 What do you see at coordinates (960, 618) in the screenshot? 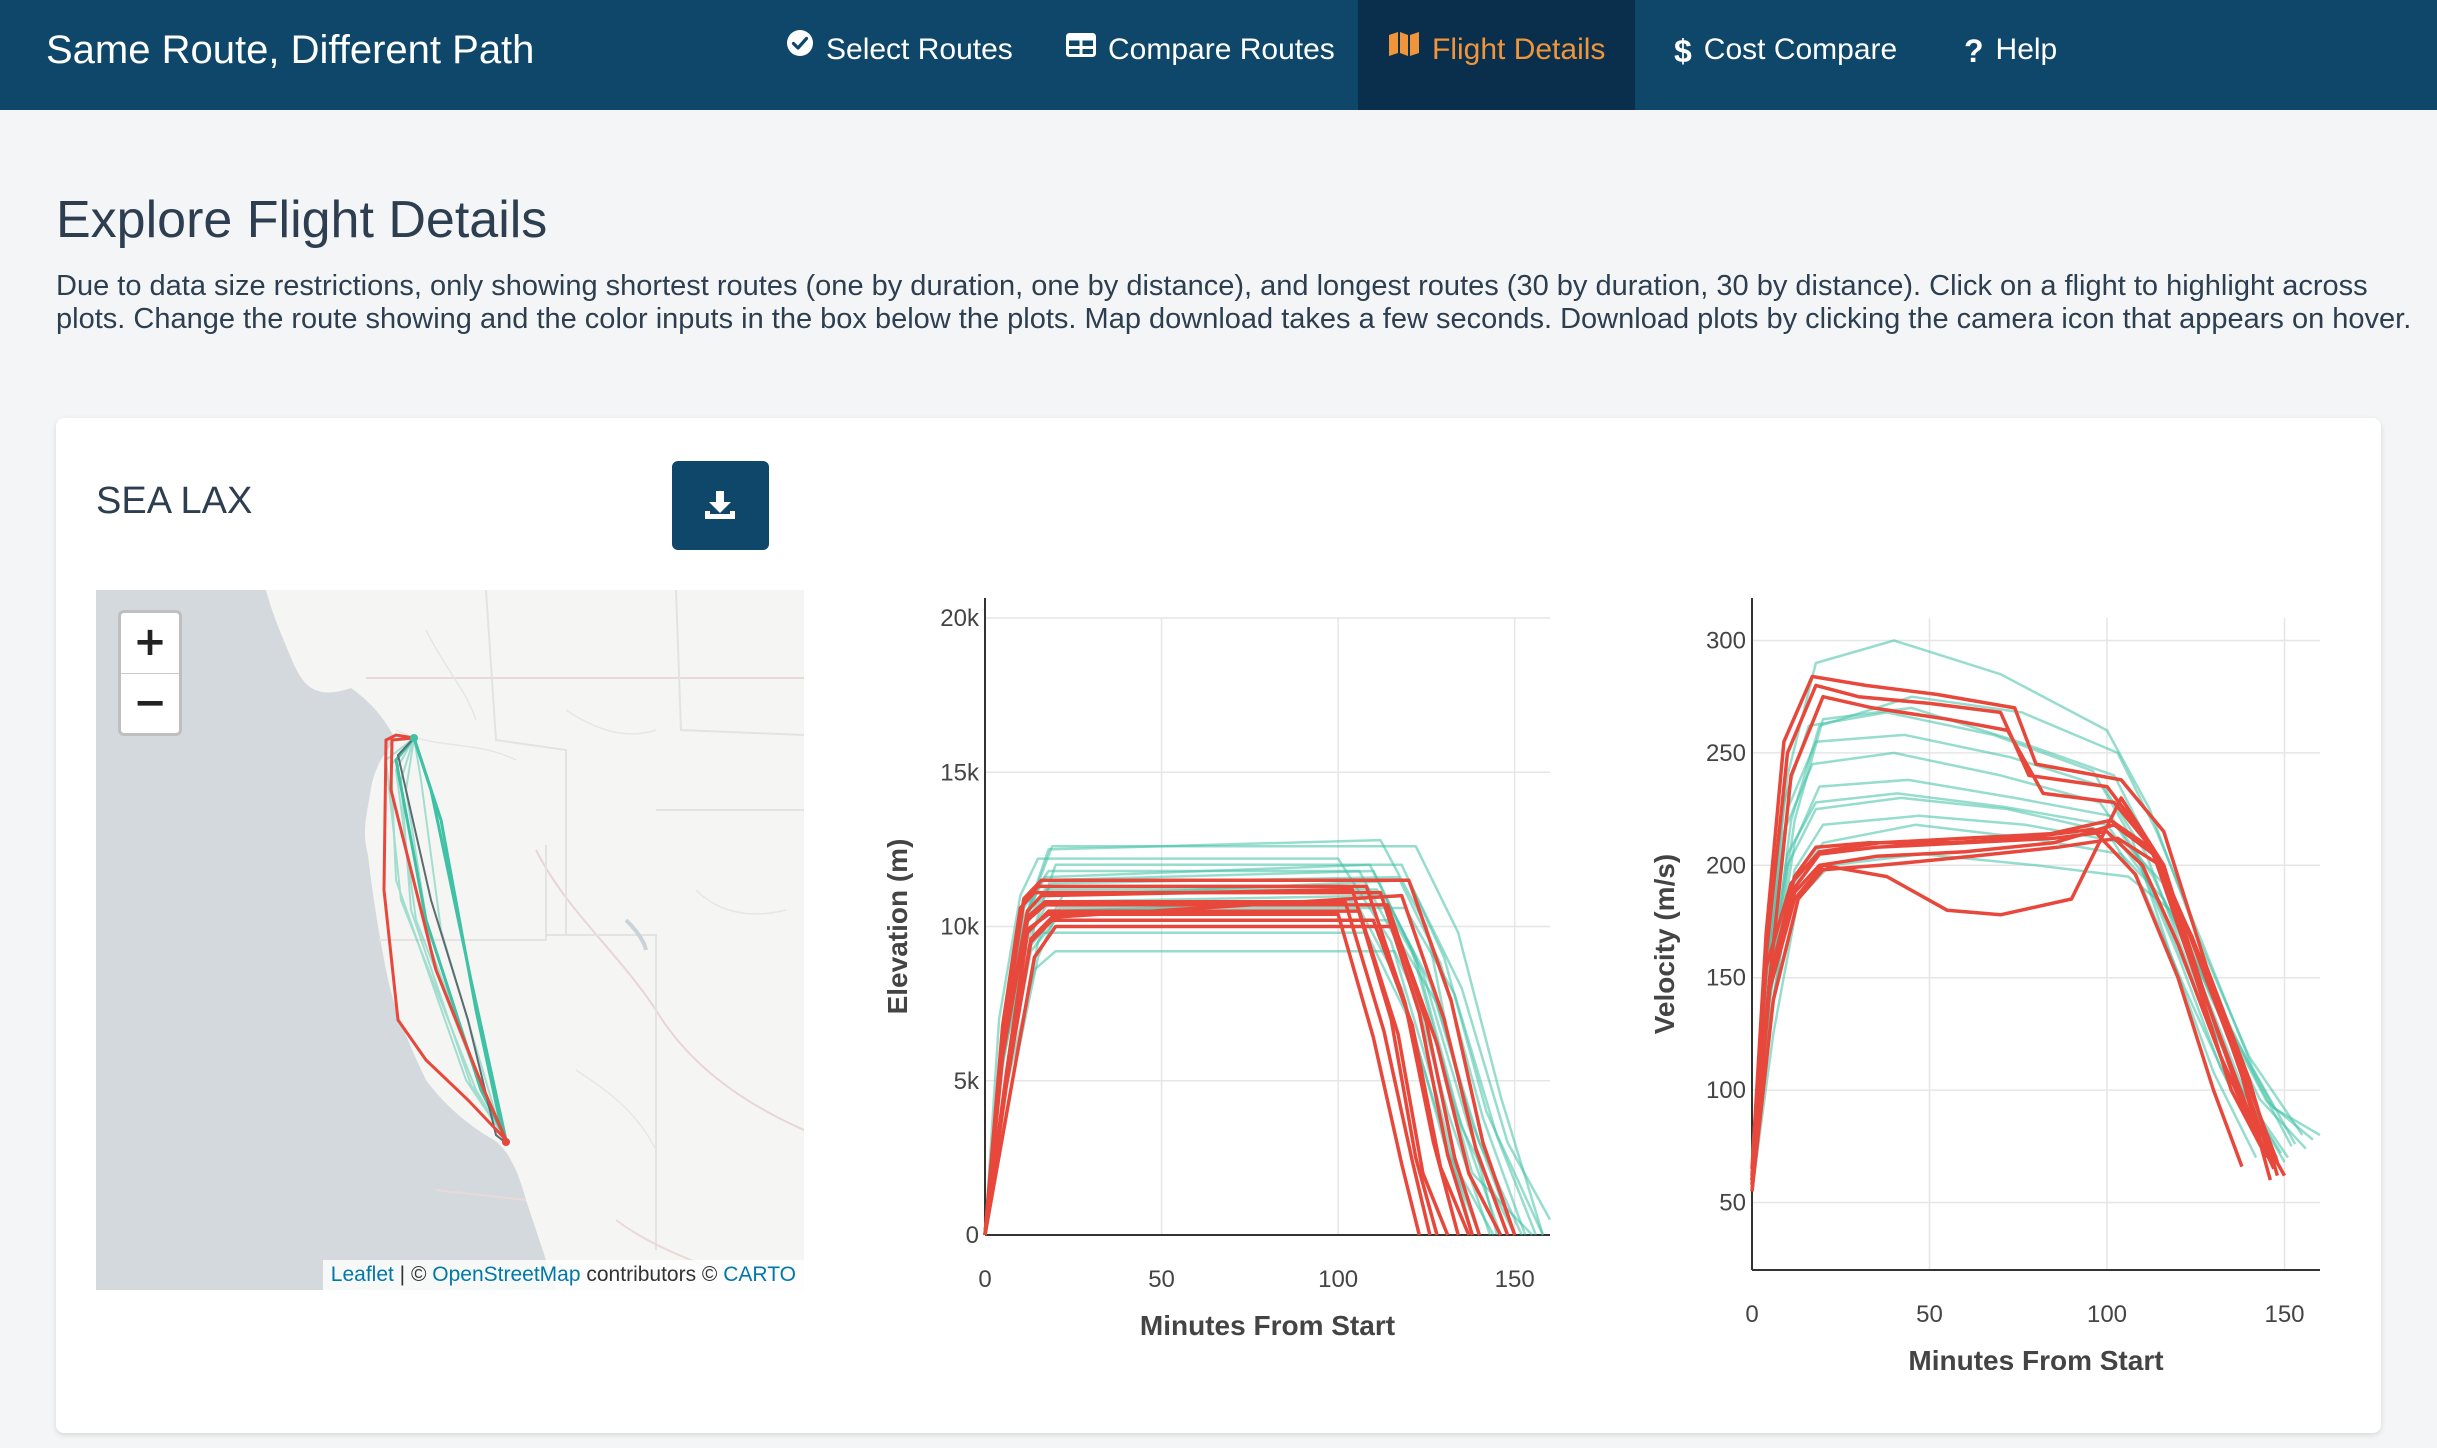
I see `y-tick-label: 20k` at bounding box center [960, 618].